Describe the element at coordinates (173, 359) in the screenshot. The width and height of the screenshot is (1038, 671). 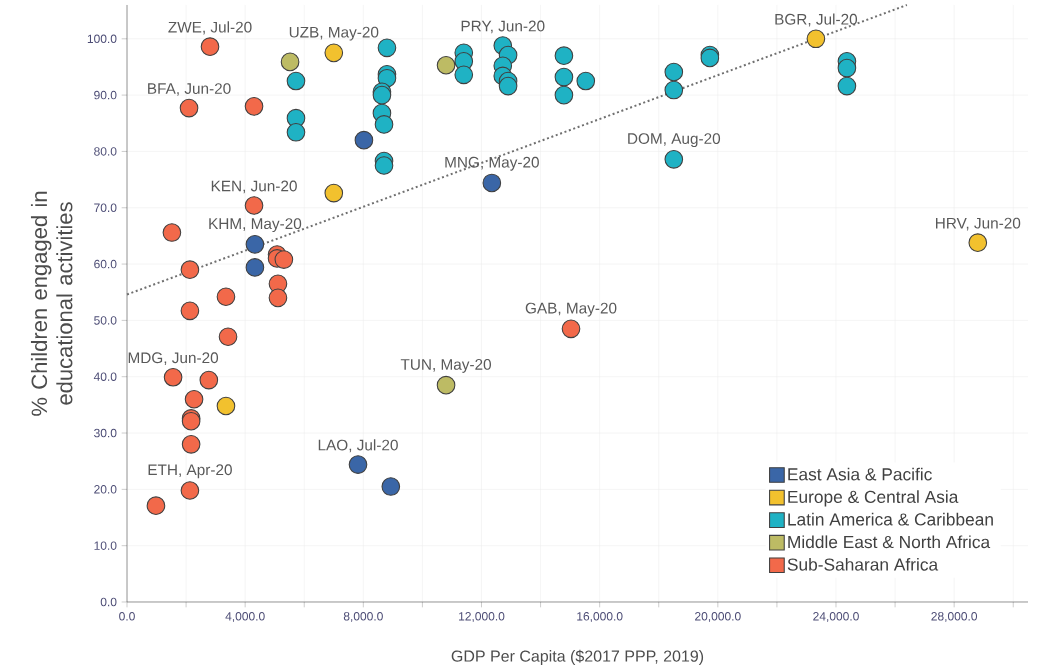
I see `annotation: MDG, Jun-20` at that location.